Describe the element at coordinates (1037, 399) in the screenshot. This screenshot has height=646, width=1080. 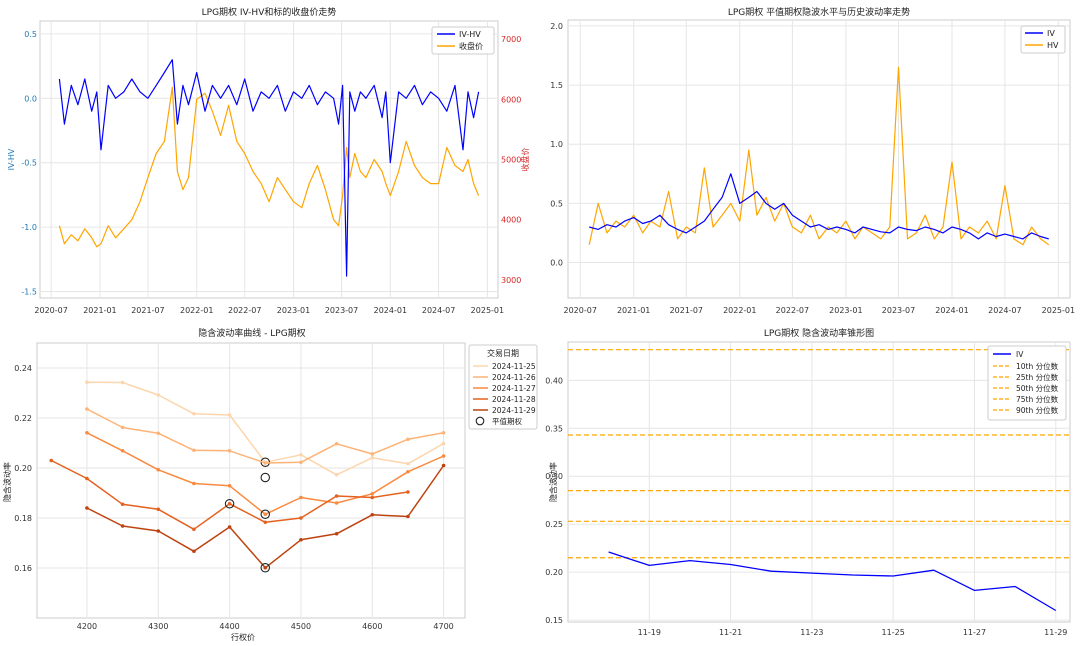
I see `legend-label: 75th 分位数` at that location.